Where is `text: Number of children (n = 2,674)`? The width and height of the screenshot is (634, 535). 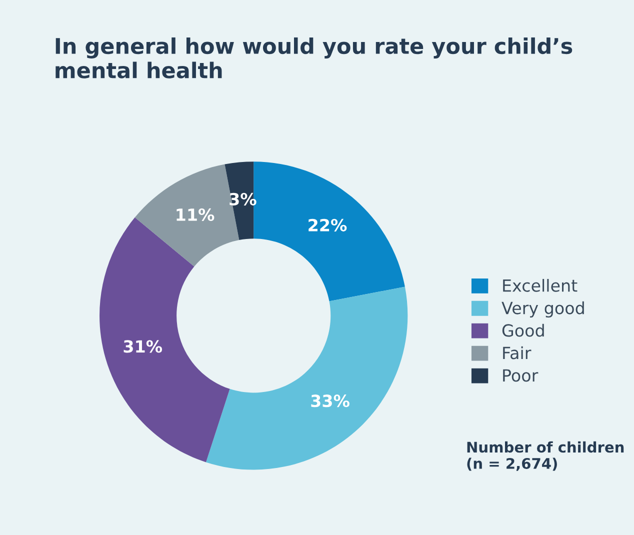
text: Number of children (n = 2,674) is located at coordinates (545, 456).